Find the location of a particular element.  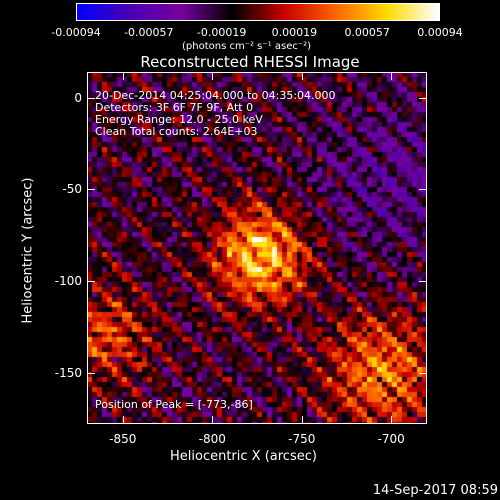

annotation-clean-counts: Clean Total counts: 2.64E+03 is located at coordinates (176, 131).